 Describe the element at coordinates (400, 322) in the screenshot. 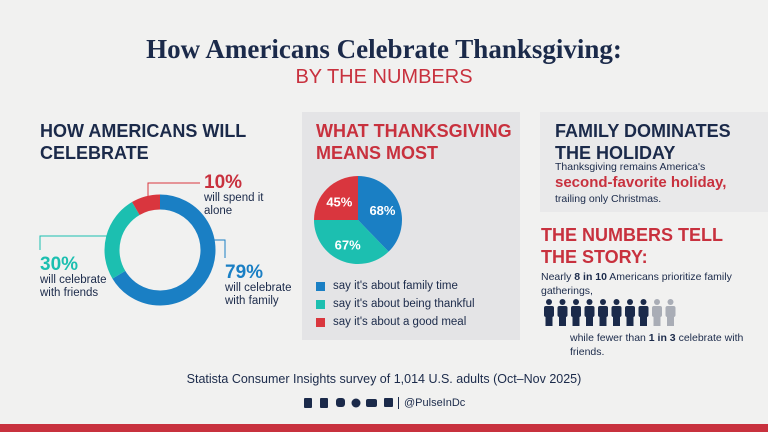

I see `legend-label: say it's about a good meal` at that location.